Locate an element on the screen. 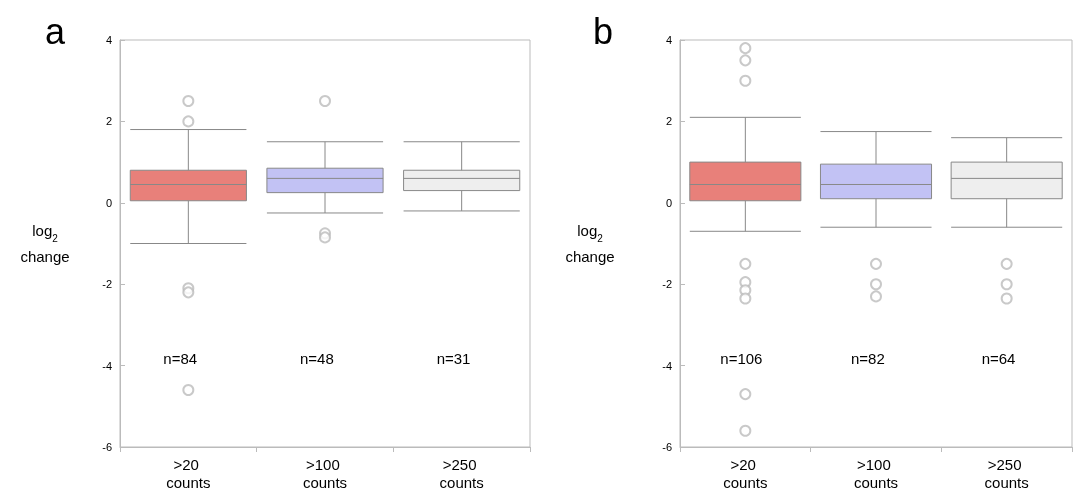  annotation: n=48 is located at coordinates (317, 359).